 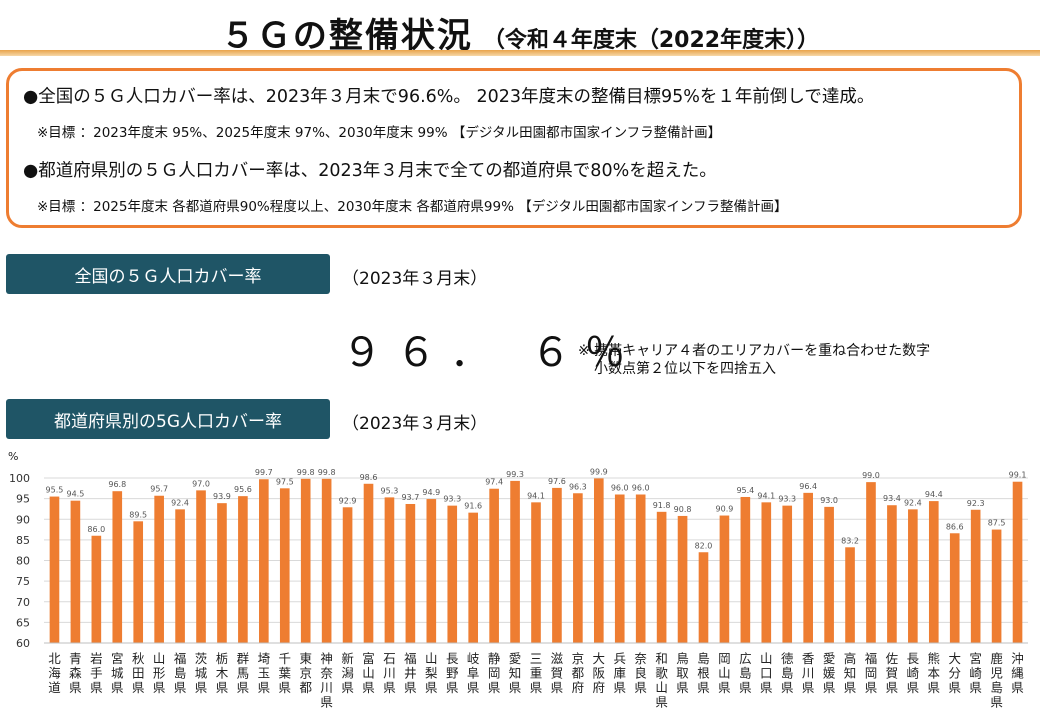 What do you see at coordinates (578, 486) in the screenshot?
I see `data-label: 96.3` at bounding box center [578, 486].